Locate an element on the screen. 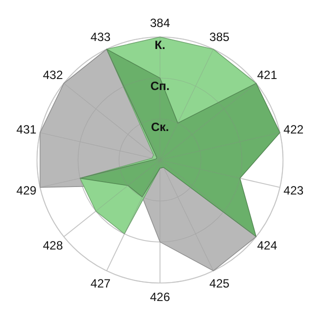  spoke-label: 426 is located at coordinates (160, 297).